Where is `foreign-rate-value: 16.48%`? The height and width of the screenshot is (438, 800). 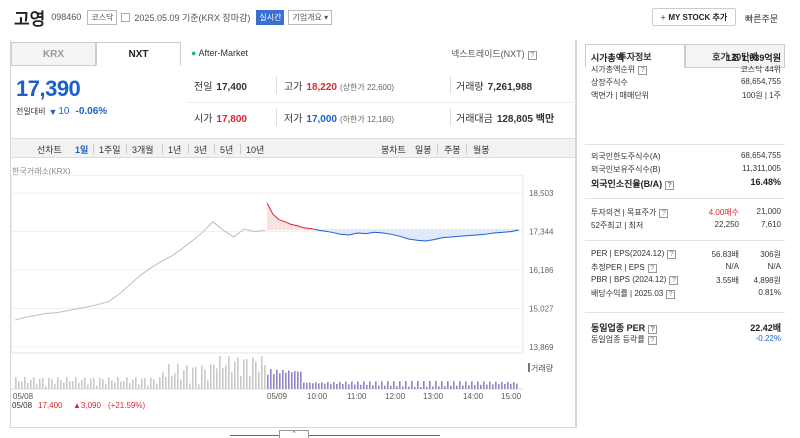 foreign-rate-value: 16.48% is located at coordinates (765, 182).